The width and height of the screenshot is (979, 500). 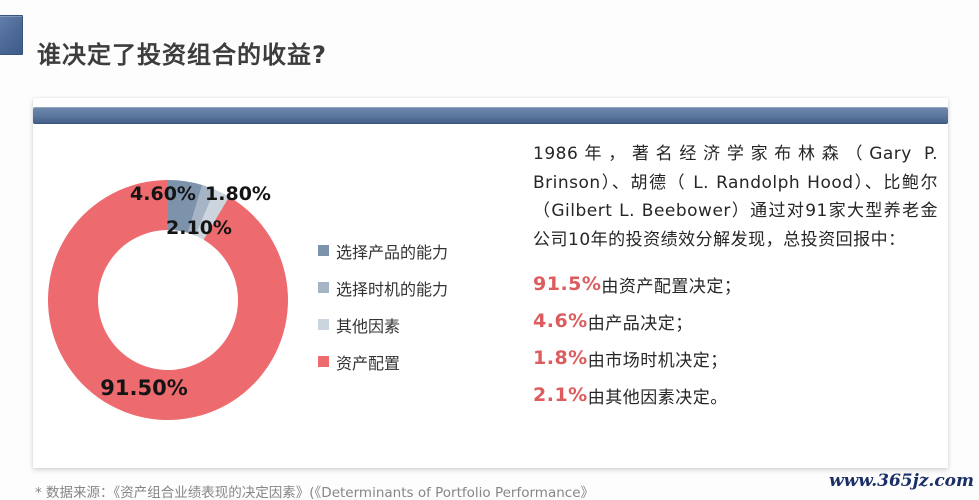 What do you see at coordinates (144, 388) in the screenshot?
I see `data-label-allocation: 91.50%` at bounding box center [144, 388].